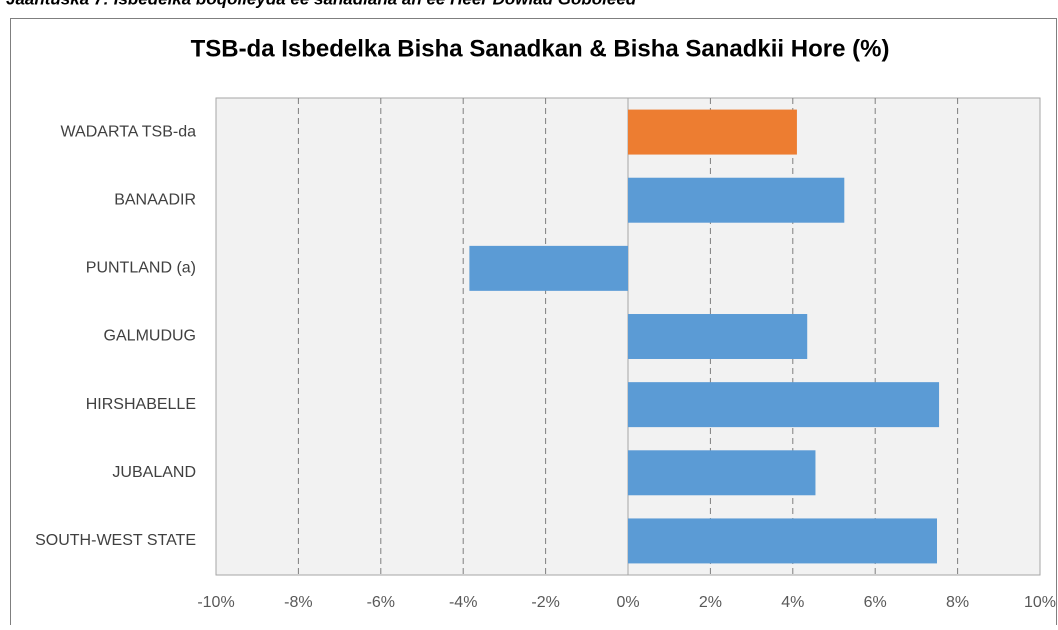 The height and width of the screenshot is (630, 1058). What do you see at coordinates (115, 540) in the screenshot?
I see `y-tick-label: SOUTH-WEST STATE` at bounding box center [115, 540].